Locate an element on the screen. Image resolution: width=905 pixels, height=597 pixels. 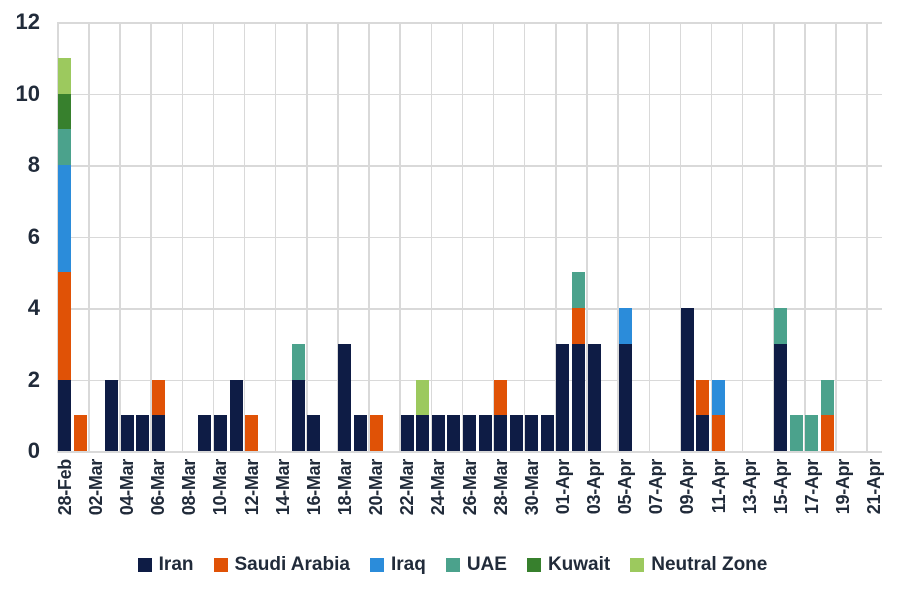
x-tick-label: 15-Apr is located at coordinates (780, 487).